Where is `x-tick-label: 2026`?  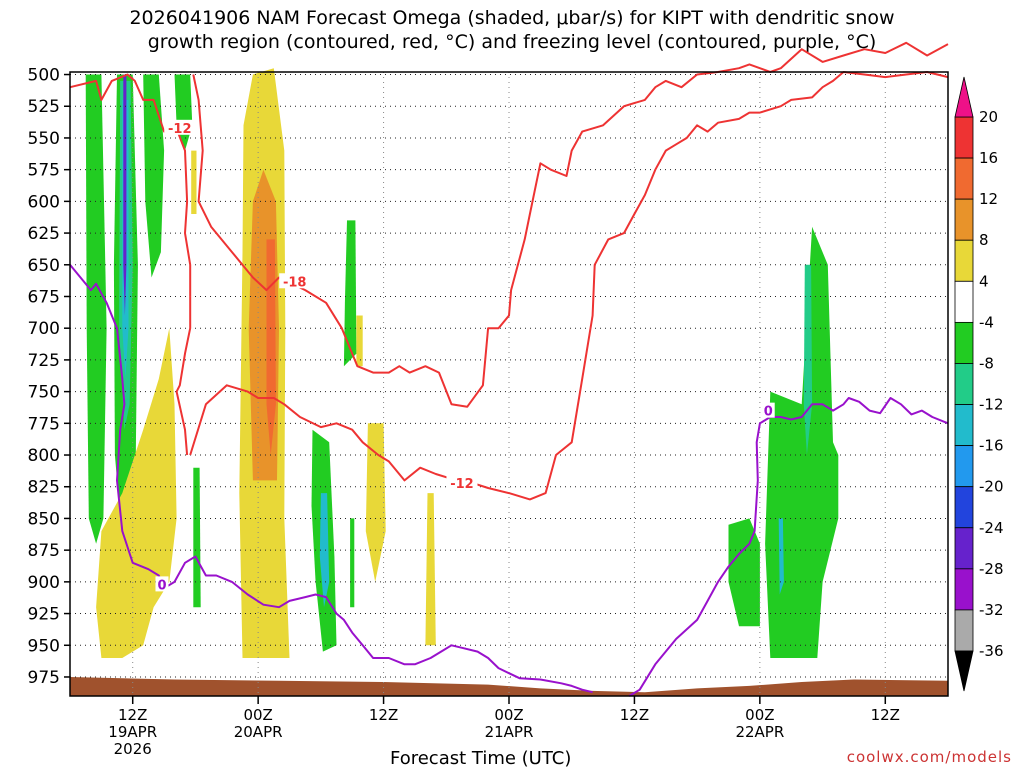
x-tick-label: 2026 is located at coordinates (133, 749).